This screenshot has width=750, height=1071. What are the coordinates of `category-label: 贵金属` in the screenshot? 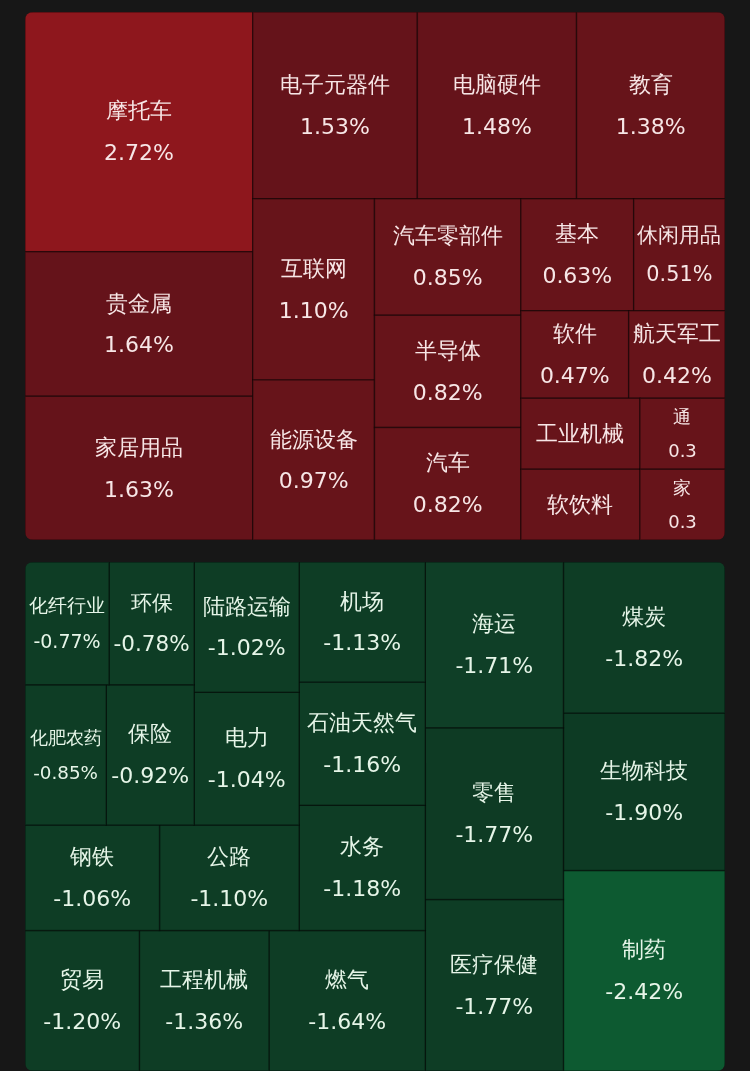 It's located at (138, 303).